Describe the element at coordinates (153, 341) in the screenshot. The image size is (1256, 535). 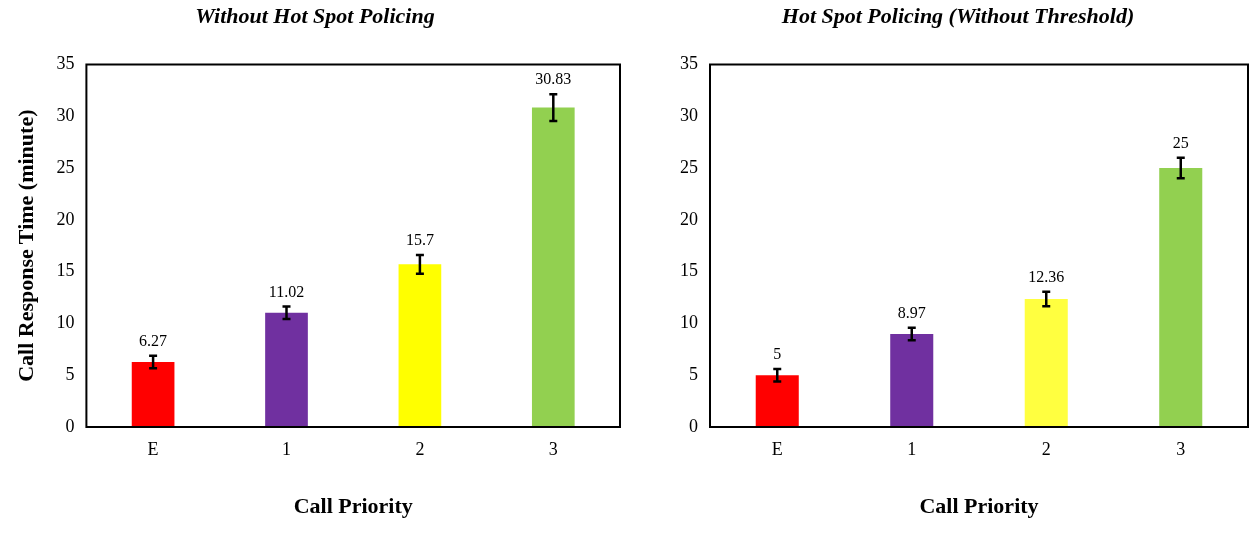
I see `data-label: 6.27` at that location.